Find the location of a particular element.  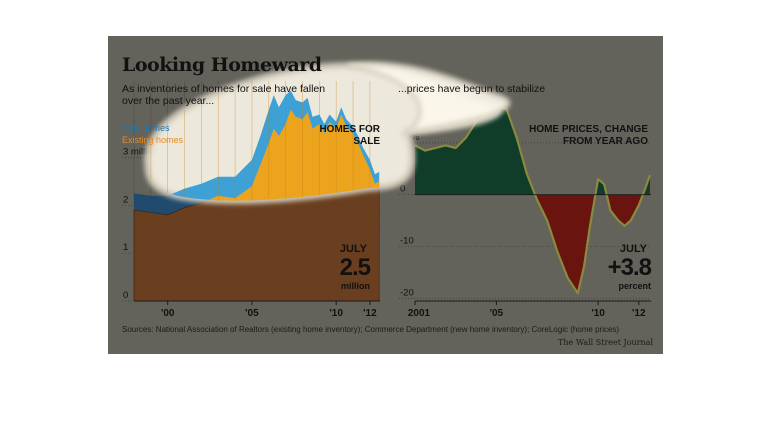

legend-existing-homes: Existing homes is located at coordinates (153, 140).